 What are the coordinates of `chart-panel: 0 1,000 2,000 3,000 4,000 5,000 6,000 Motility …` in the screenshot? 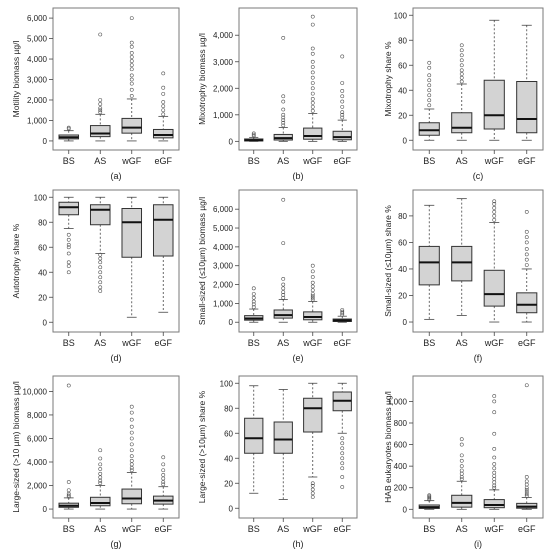 It's located at (95, 94).